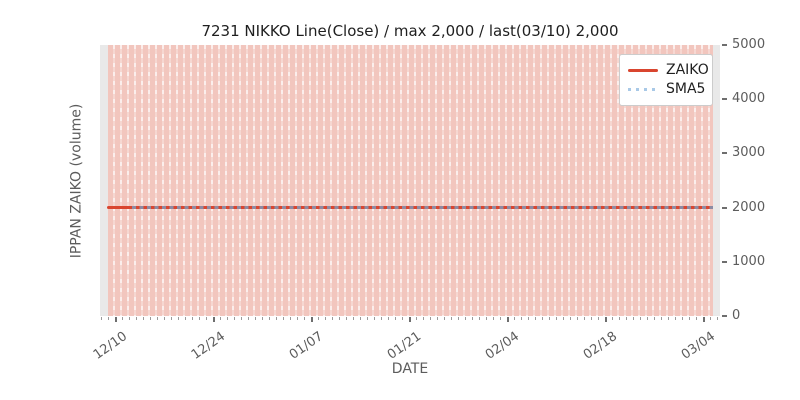  What do you see at coordinates (749, 98) in the screenshot?
I see `y-tick-label: 4000` at bounding box center [749, 98].